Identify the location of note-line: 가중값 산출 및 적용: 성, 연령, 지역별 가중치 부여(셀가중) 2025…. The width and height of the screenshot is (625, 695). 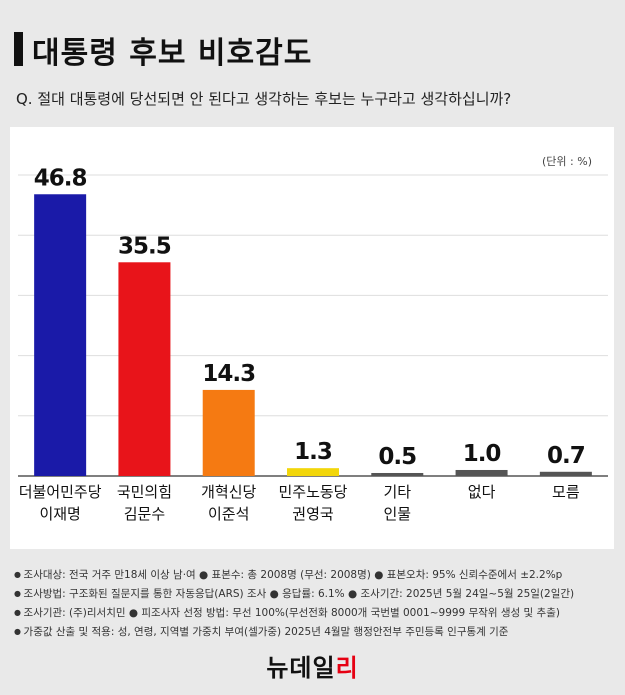
(294, 632).